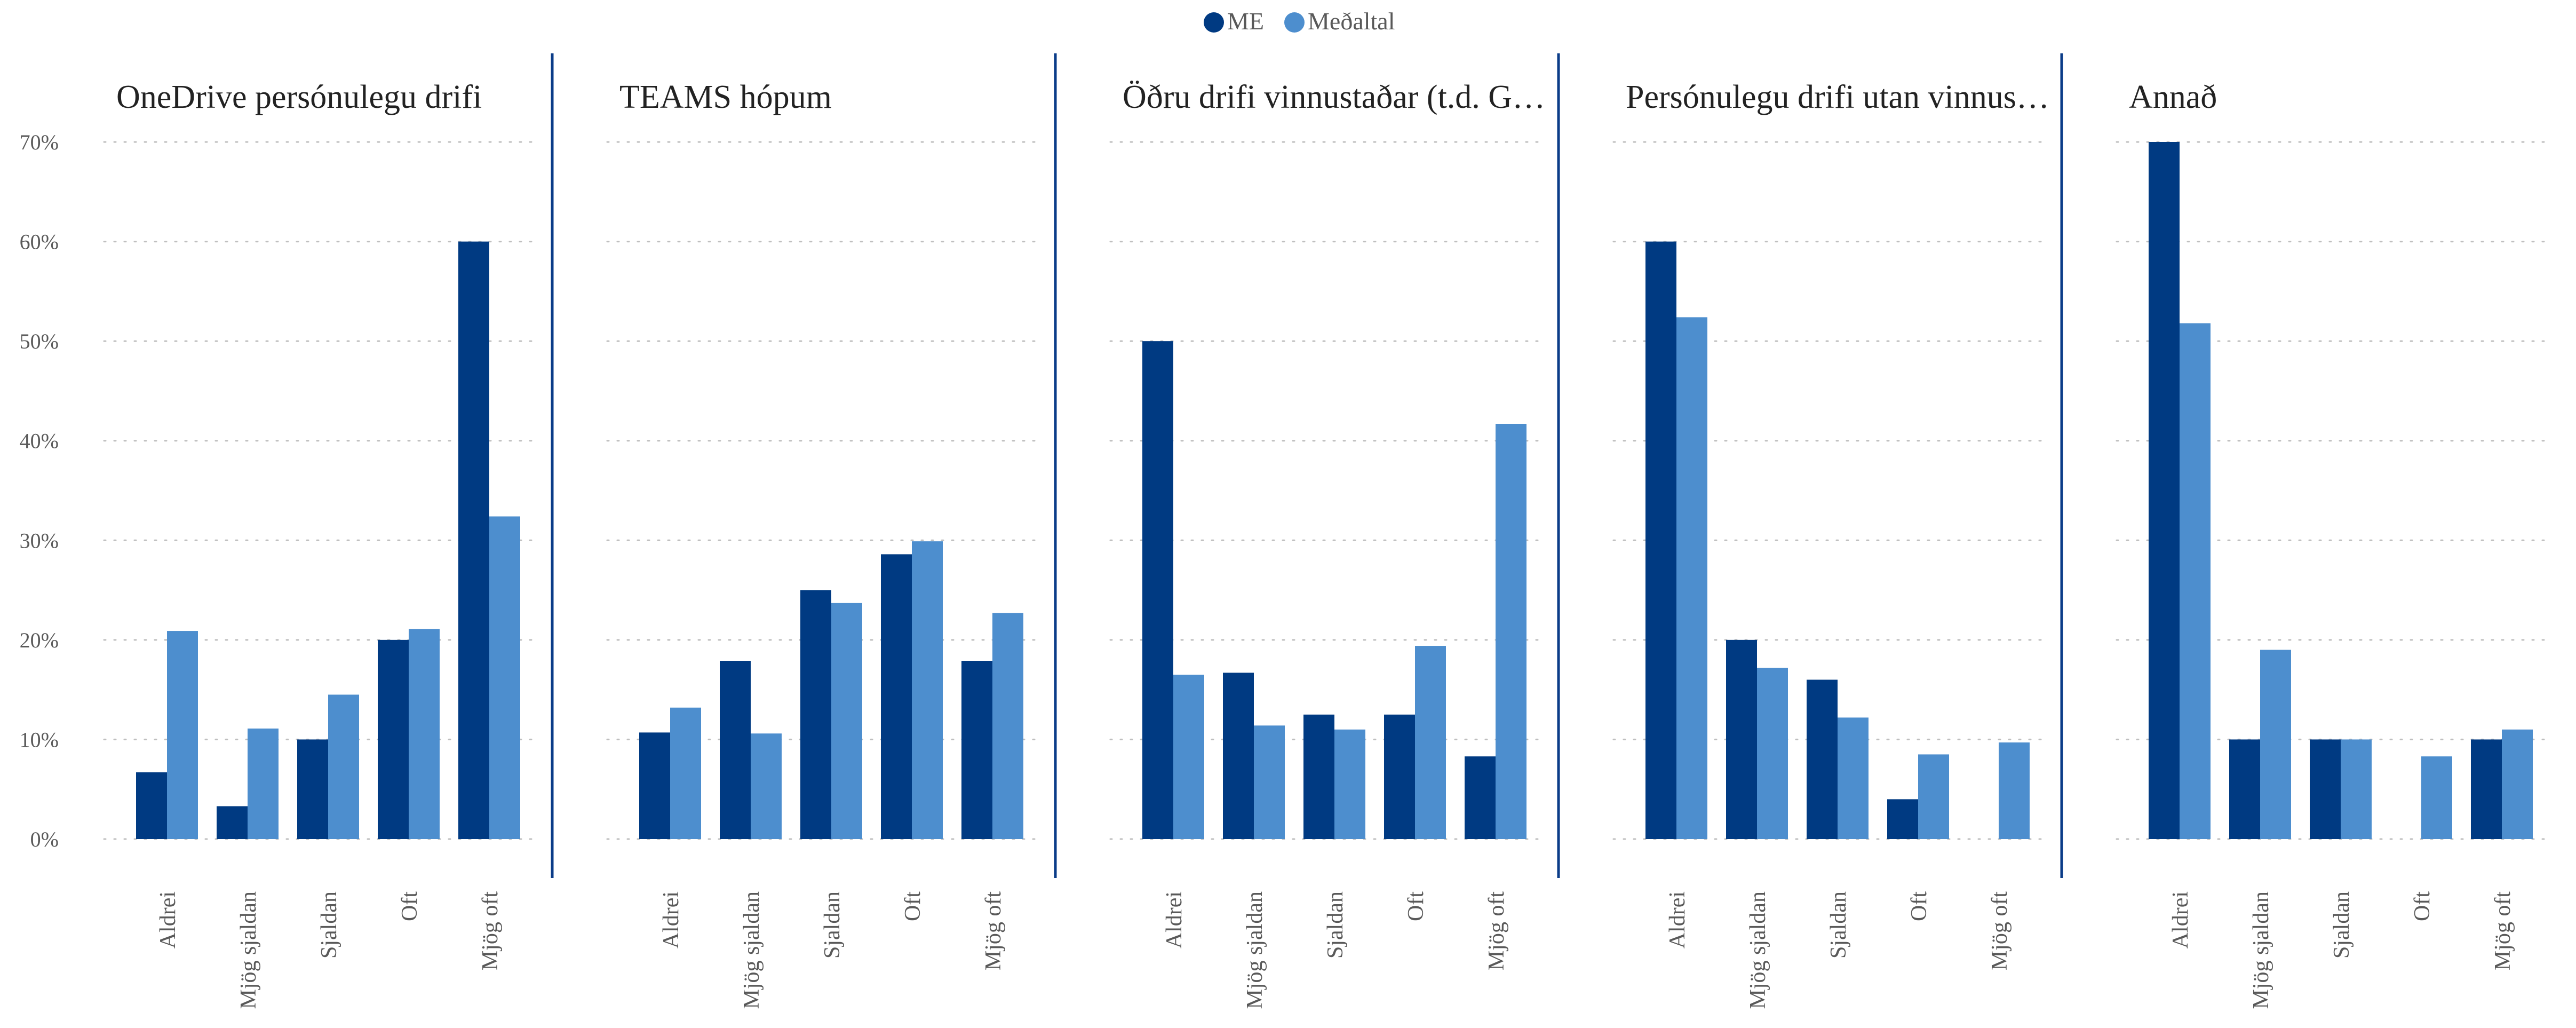 The height and width of the screenshot is (1028, 2576). Describe the element at coordinates (299, 97) in the screenshot. I see `panel-title: OneDrive persónulegu drifi` at that location.